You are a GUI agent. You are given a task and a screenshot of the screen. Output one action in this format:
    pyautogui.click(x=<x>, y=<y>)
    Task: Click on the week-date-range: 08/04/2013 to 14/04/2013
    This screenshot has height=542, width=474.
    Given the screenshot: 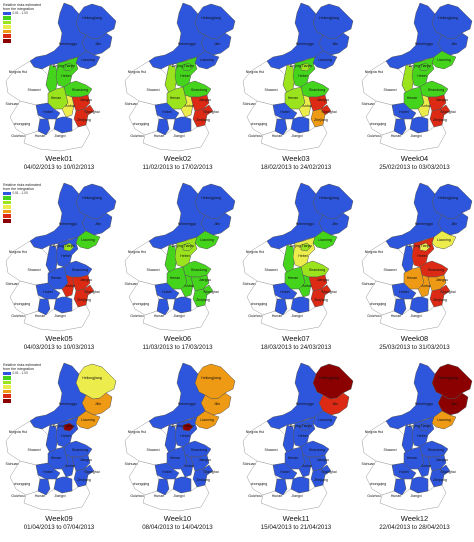 What is the action you would take?
    pyautogui.click(x=177, y=527)
    